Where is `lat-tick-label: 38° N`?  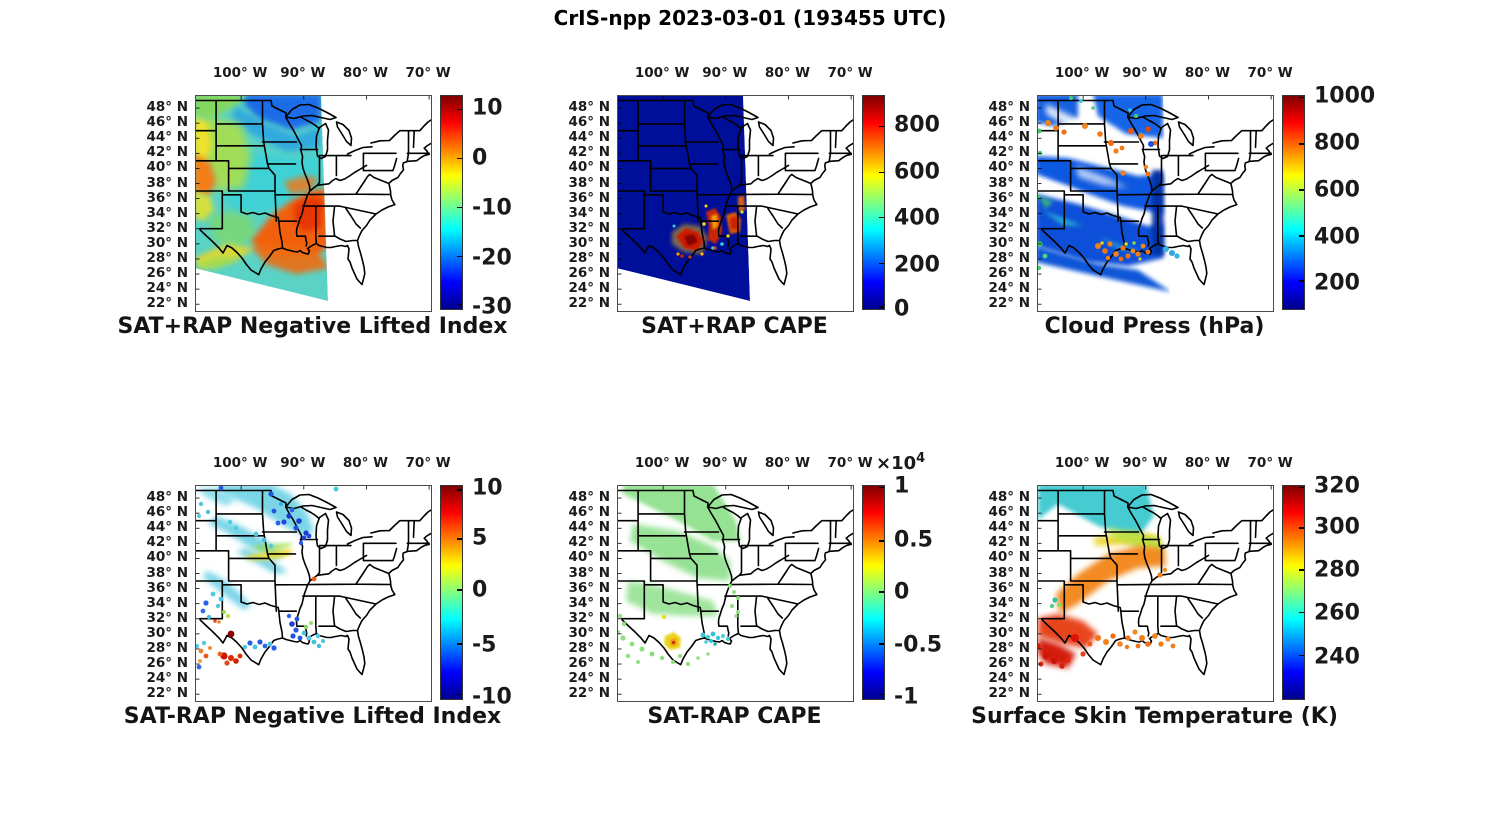
lat-tick-label: 38° N is located at coordinates (167, 182).